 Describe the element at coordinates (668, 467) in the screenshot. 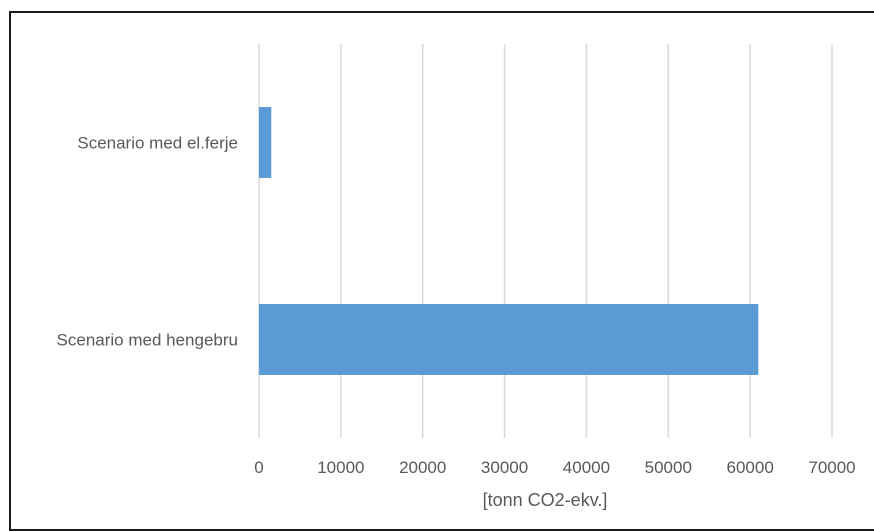

I see `x-tick-label: 50000` at that location.